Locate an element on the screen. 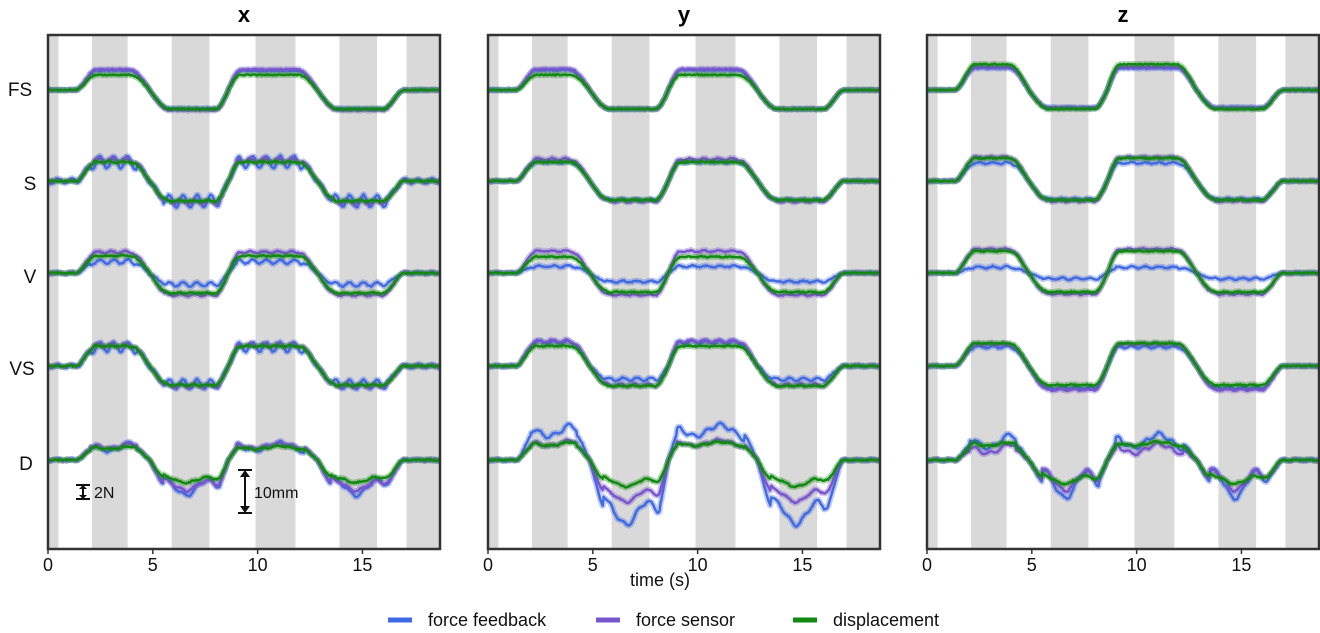 The image size is (1320, 633). row-label-vs: VS is located at coordinates (21, 369).